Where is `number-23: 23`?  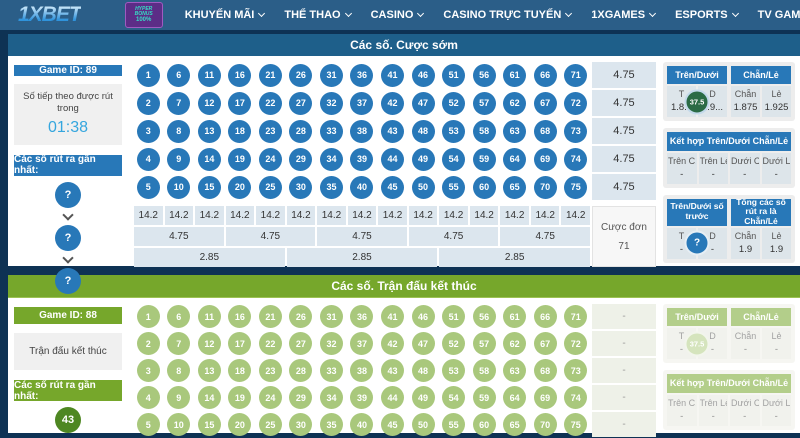 number-23: 23 is located at coordinates (270, 370).